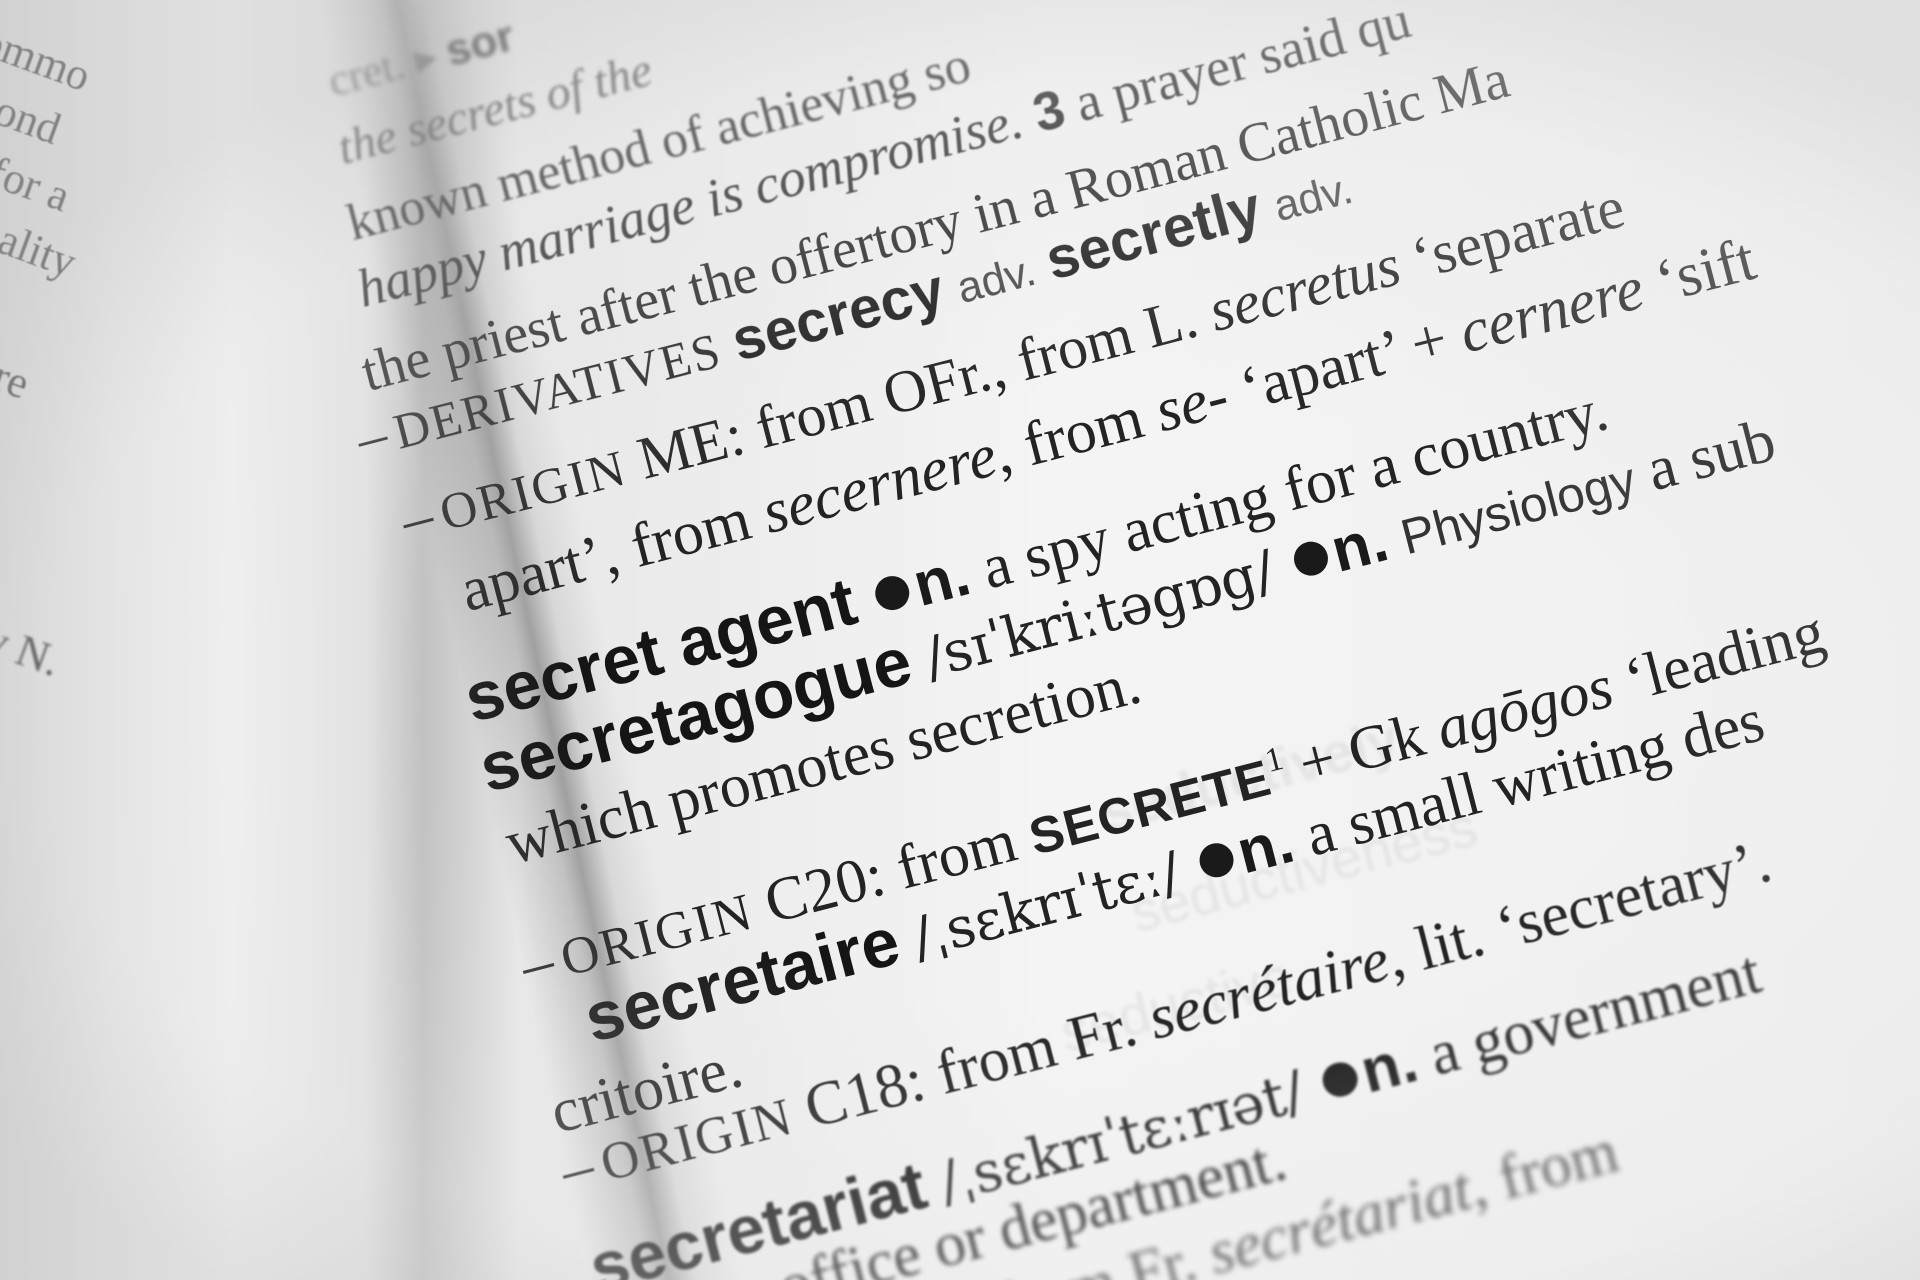 This screenshot has height=1280, width=1920. What do you see at coordinates (1705, 270) in the screenshot?
I see `text: ‘sift` at bounding box center [1705, 270].